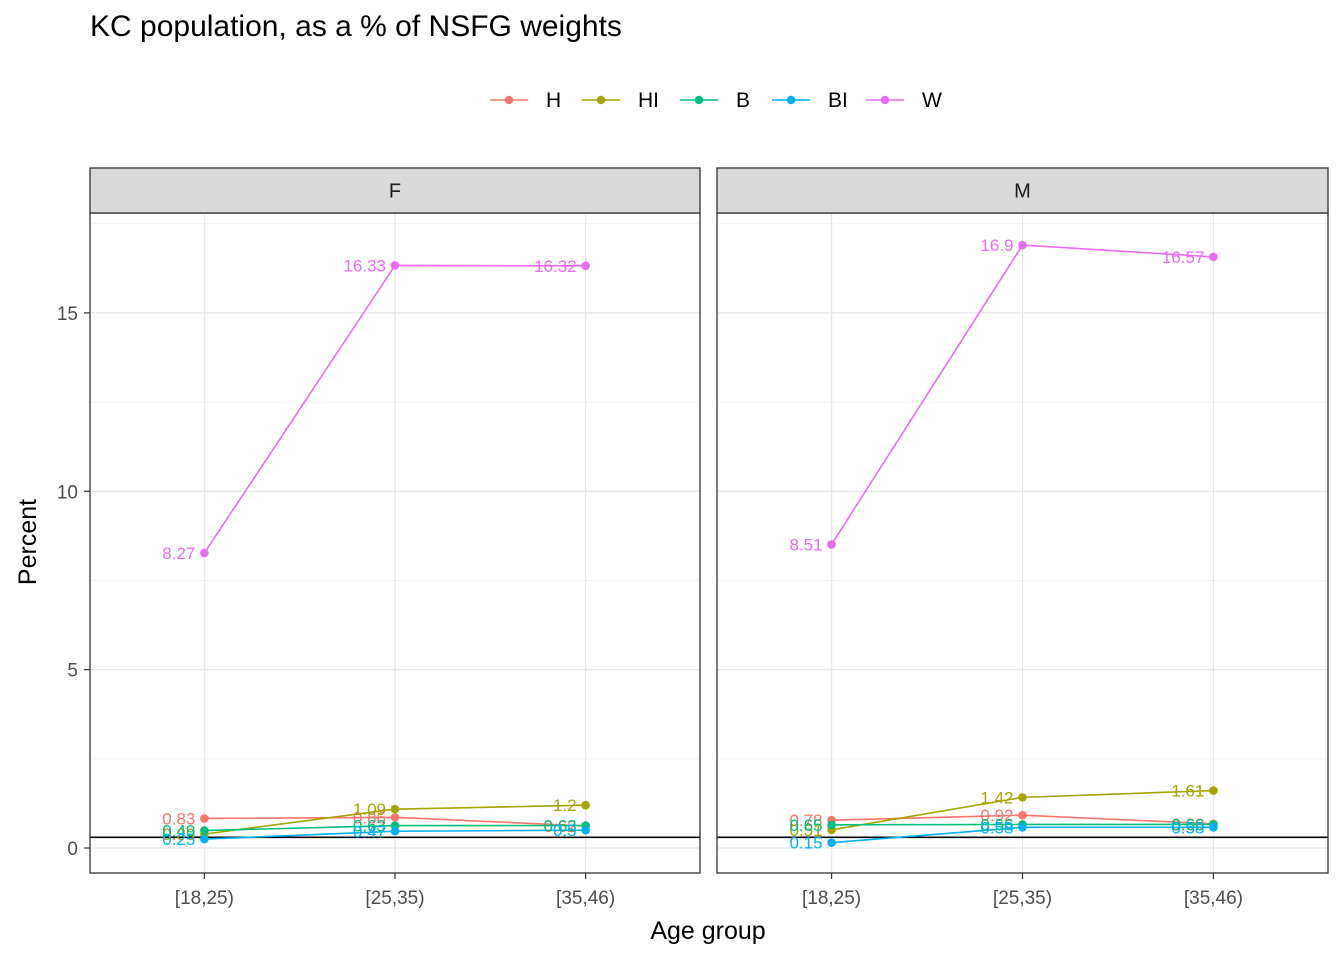 The height and width of the screenshot is (960, 1344). I want to click on data-label-B: 0.65, so click(805, 825).